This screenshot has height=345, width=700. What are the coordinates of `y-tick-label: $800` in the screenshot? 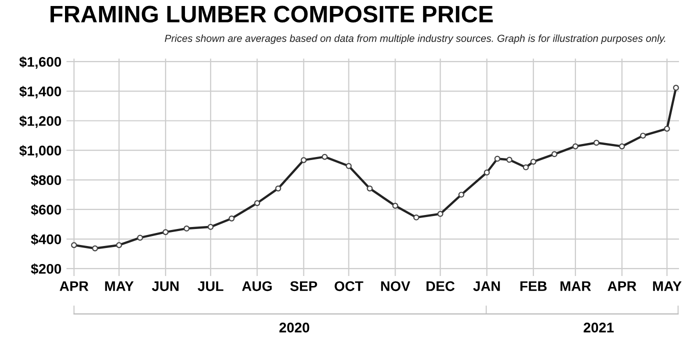 It's located at (46, 180).